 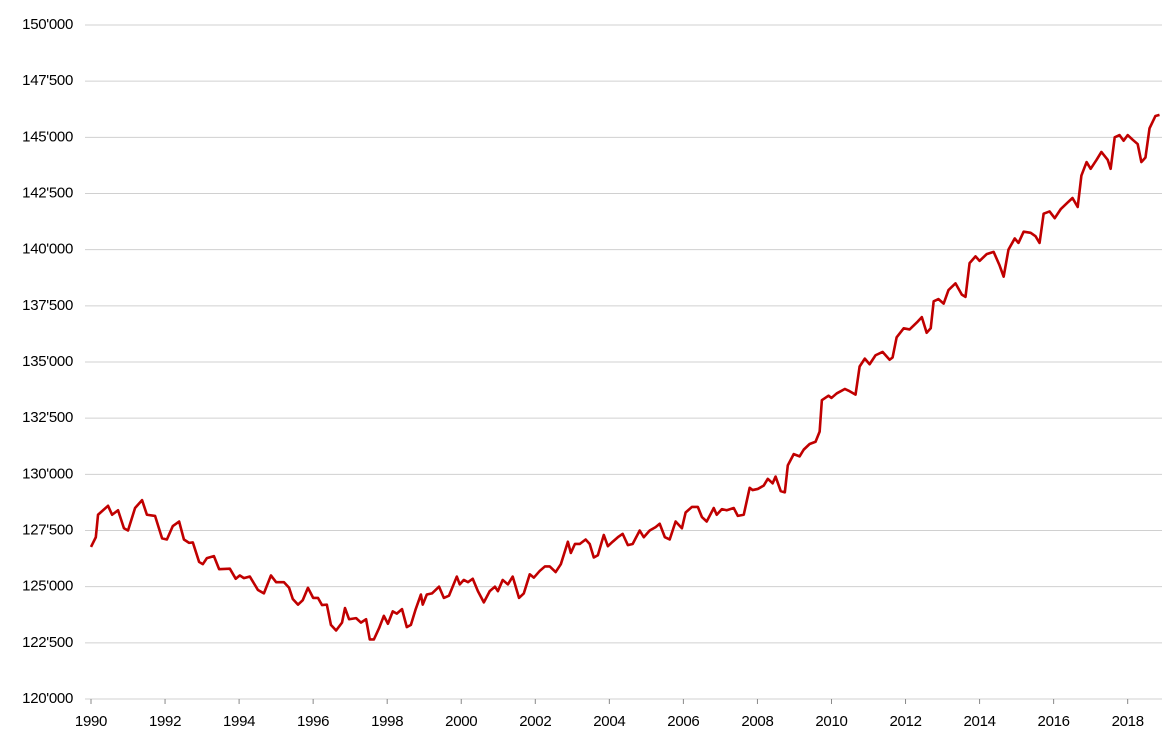 What do you see at coordinates (47, 529) in the screenshot?
I see `y-tick-label: 127'500` at bounding box center [47, 529].